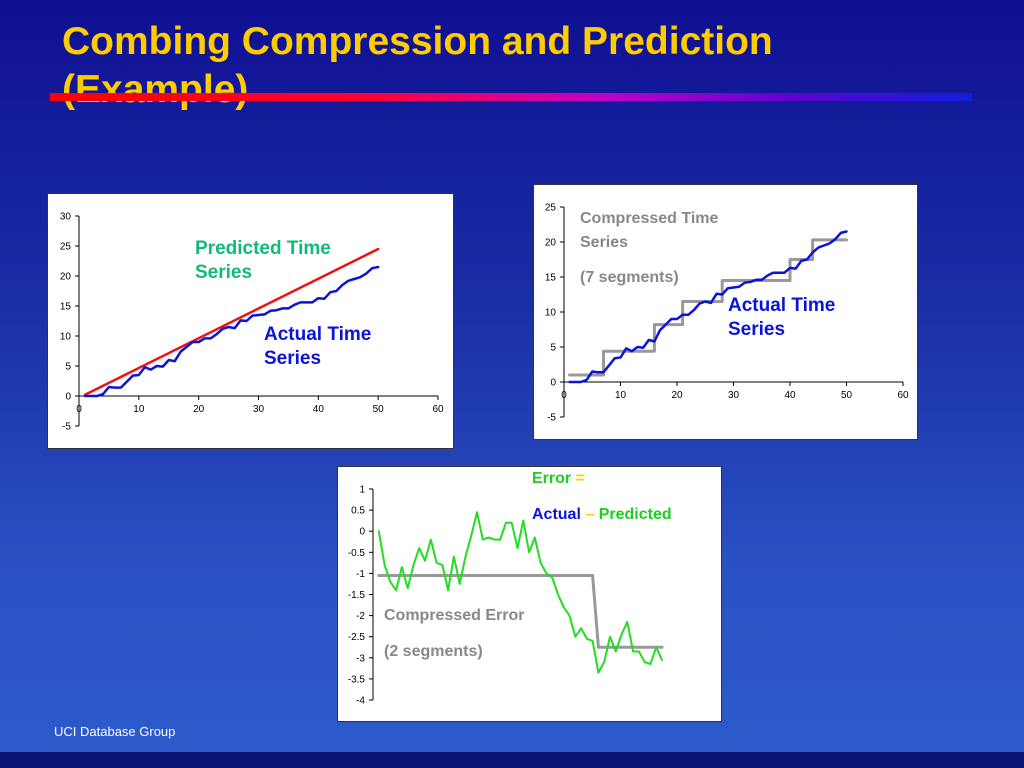 The image size is (1024, 768). I want to click on left-actual-label-line2: Series, so click(293, 358).